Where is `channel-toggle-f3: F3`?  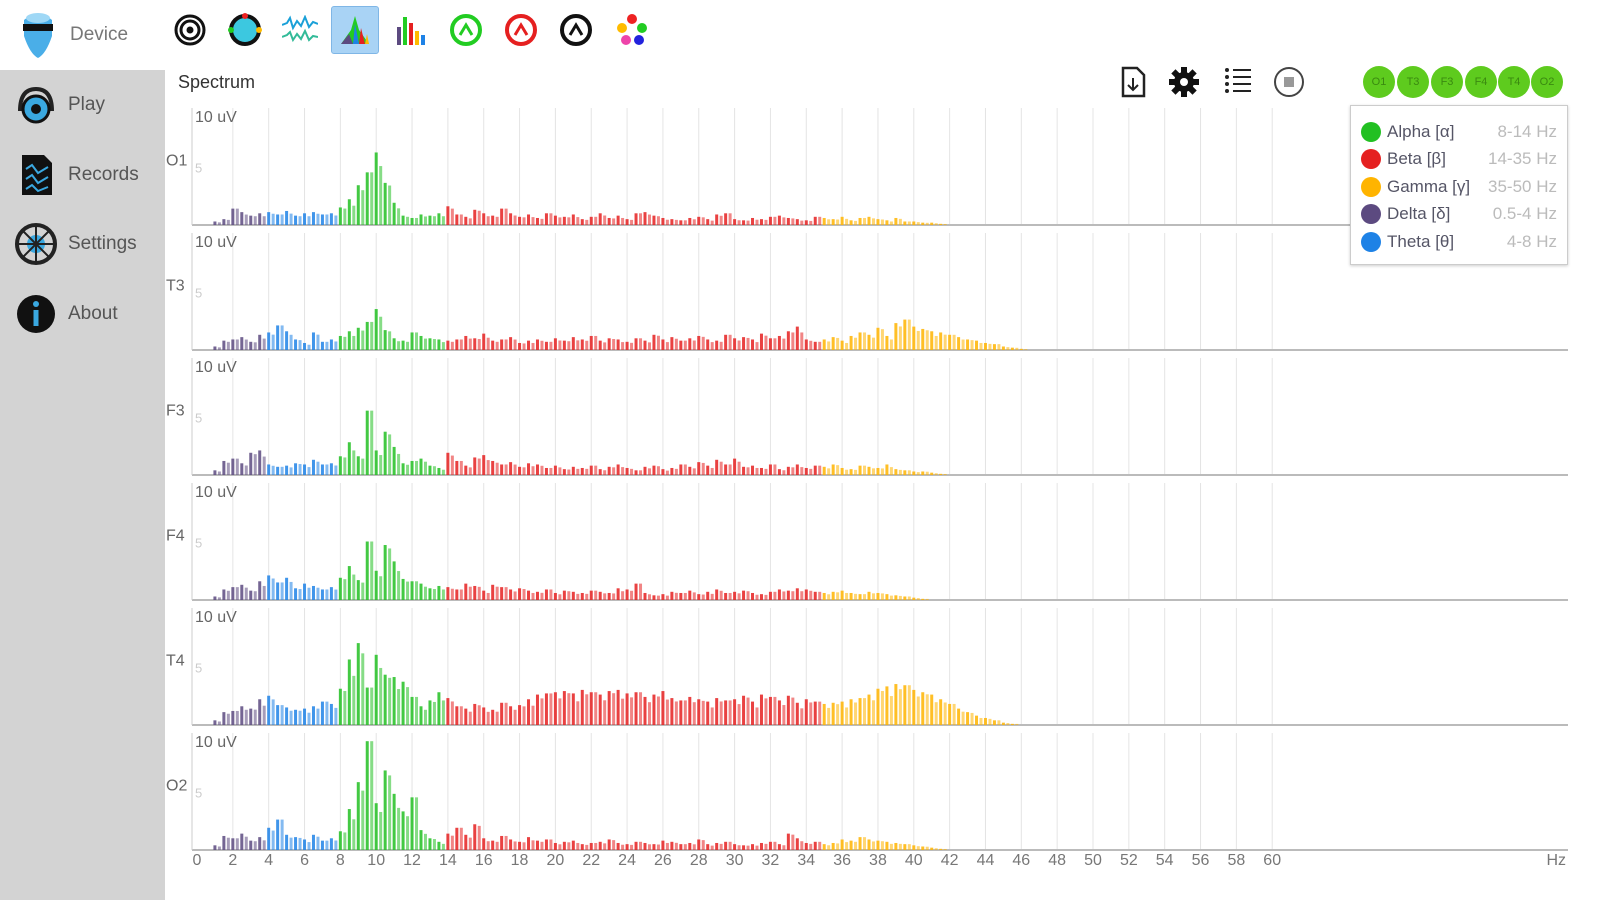
channel-toggle-f3: F3 is located at coordinates (1447, 82).